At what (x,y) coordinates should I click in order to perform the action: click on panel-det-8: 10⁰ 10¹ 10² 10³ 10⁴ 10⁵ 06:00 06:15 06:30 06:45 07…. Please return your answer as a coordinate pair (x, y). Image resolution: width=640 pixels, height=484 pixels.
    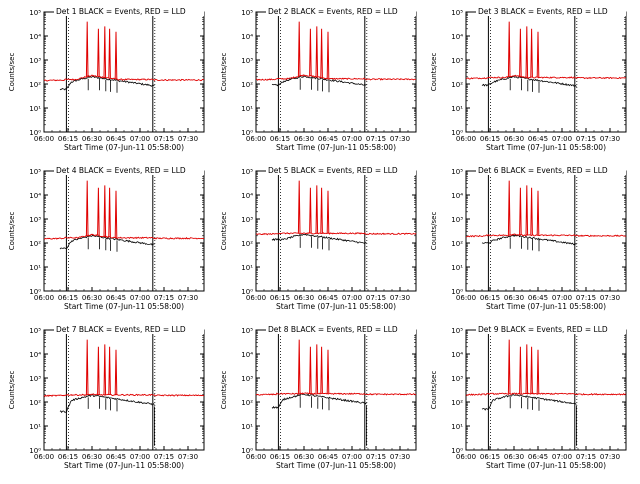
    Looking at the image, I should click on (318, 397).